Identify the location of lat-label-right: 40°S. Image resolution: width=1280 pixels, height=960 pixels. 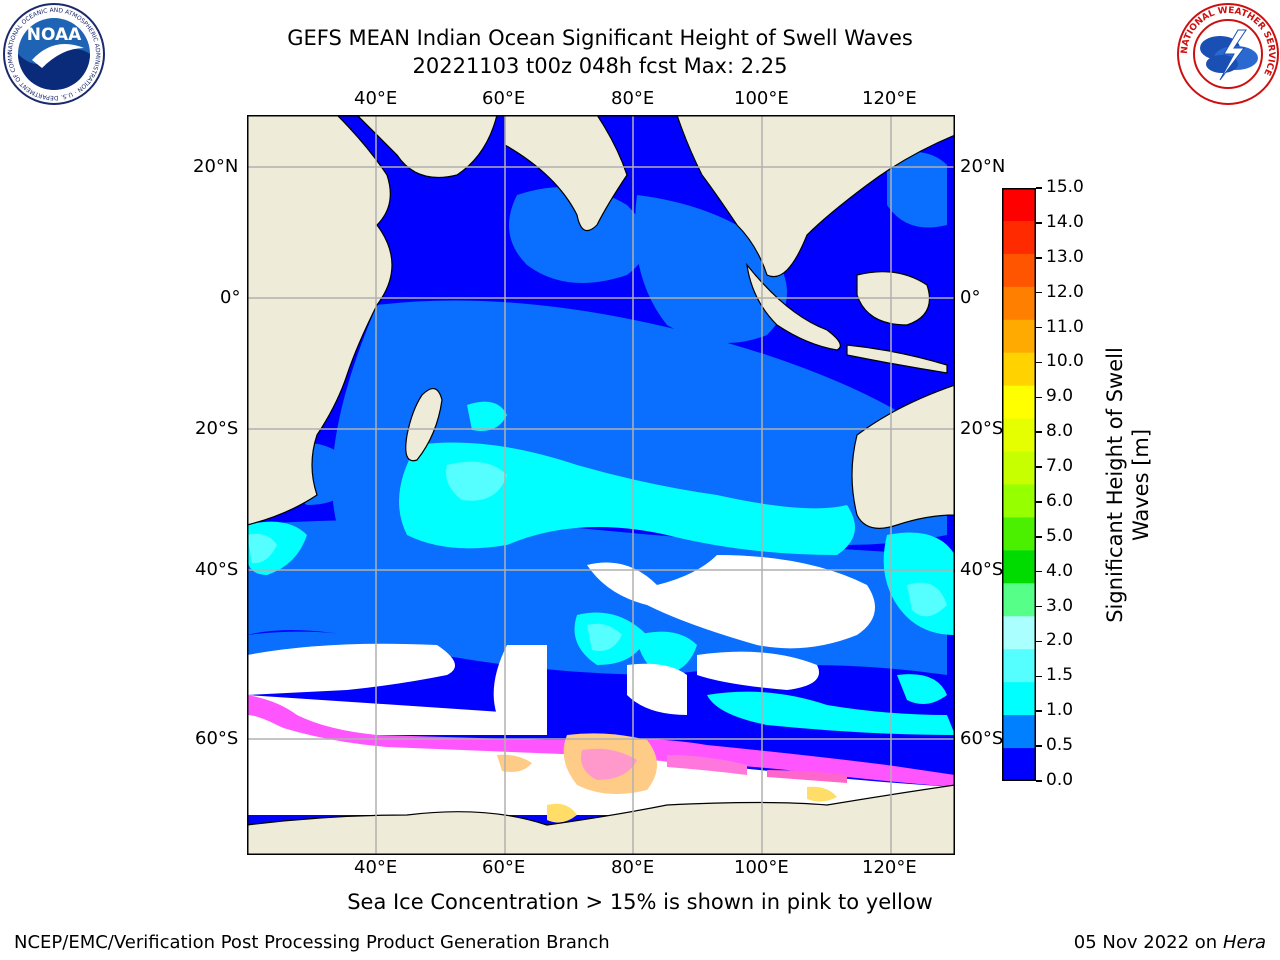
(982, 569).